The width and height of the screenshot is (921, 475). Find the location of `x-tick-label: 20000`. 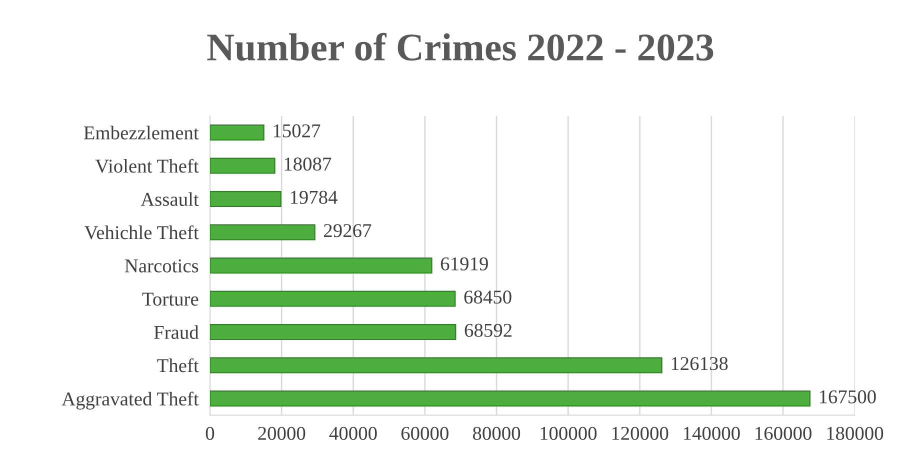

x-tick-label: 20000 is located at coordinates (282, 433).